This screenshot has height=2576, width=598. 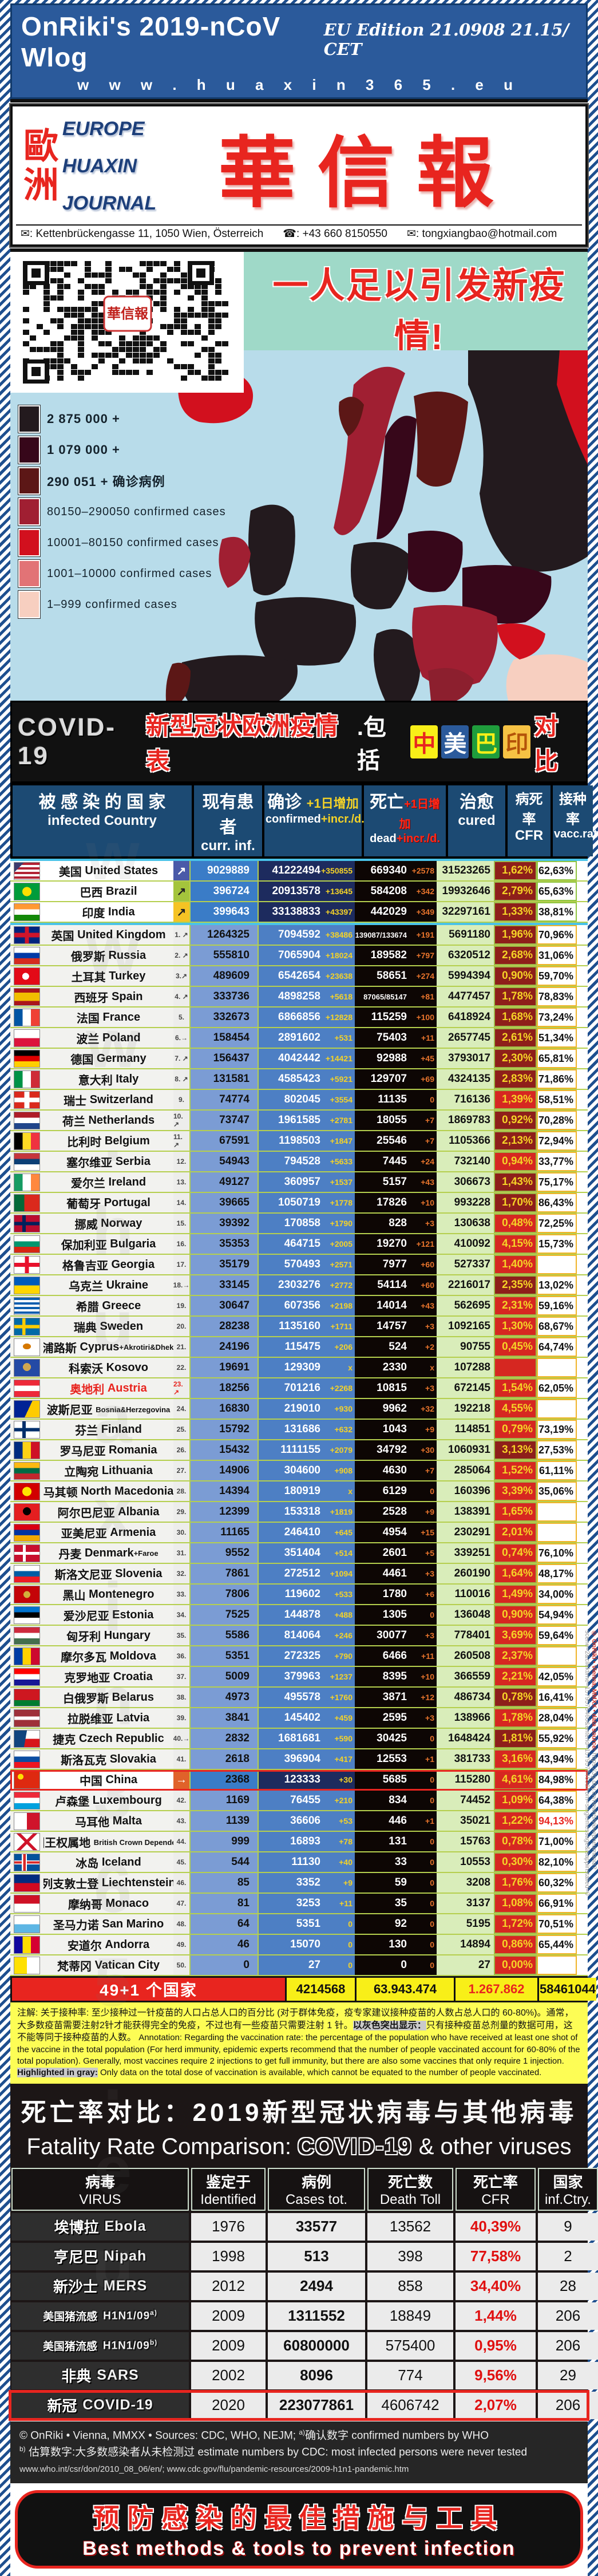 What do you see at coordinates (396, 1883) in the screenshot?
I see `dead-cell: 59 0` at bounding box center [396, 1883].